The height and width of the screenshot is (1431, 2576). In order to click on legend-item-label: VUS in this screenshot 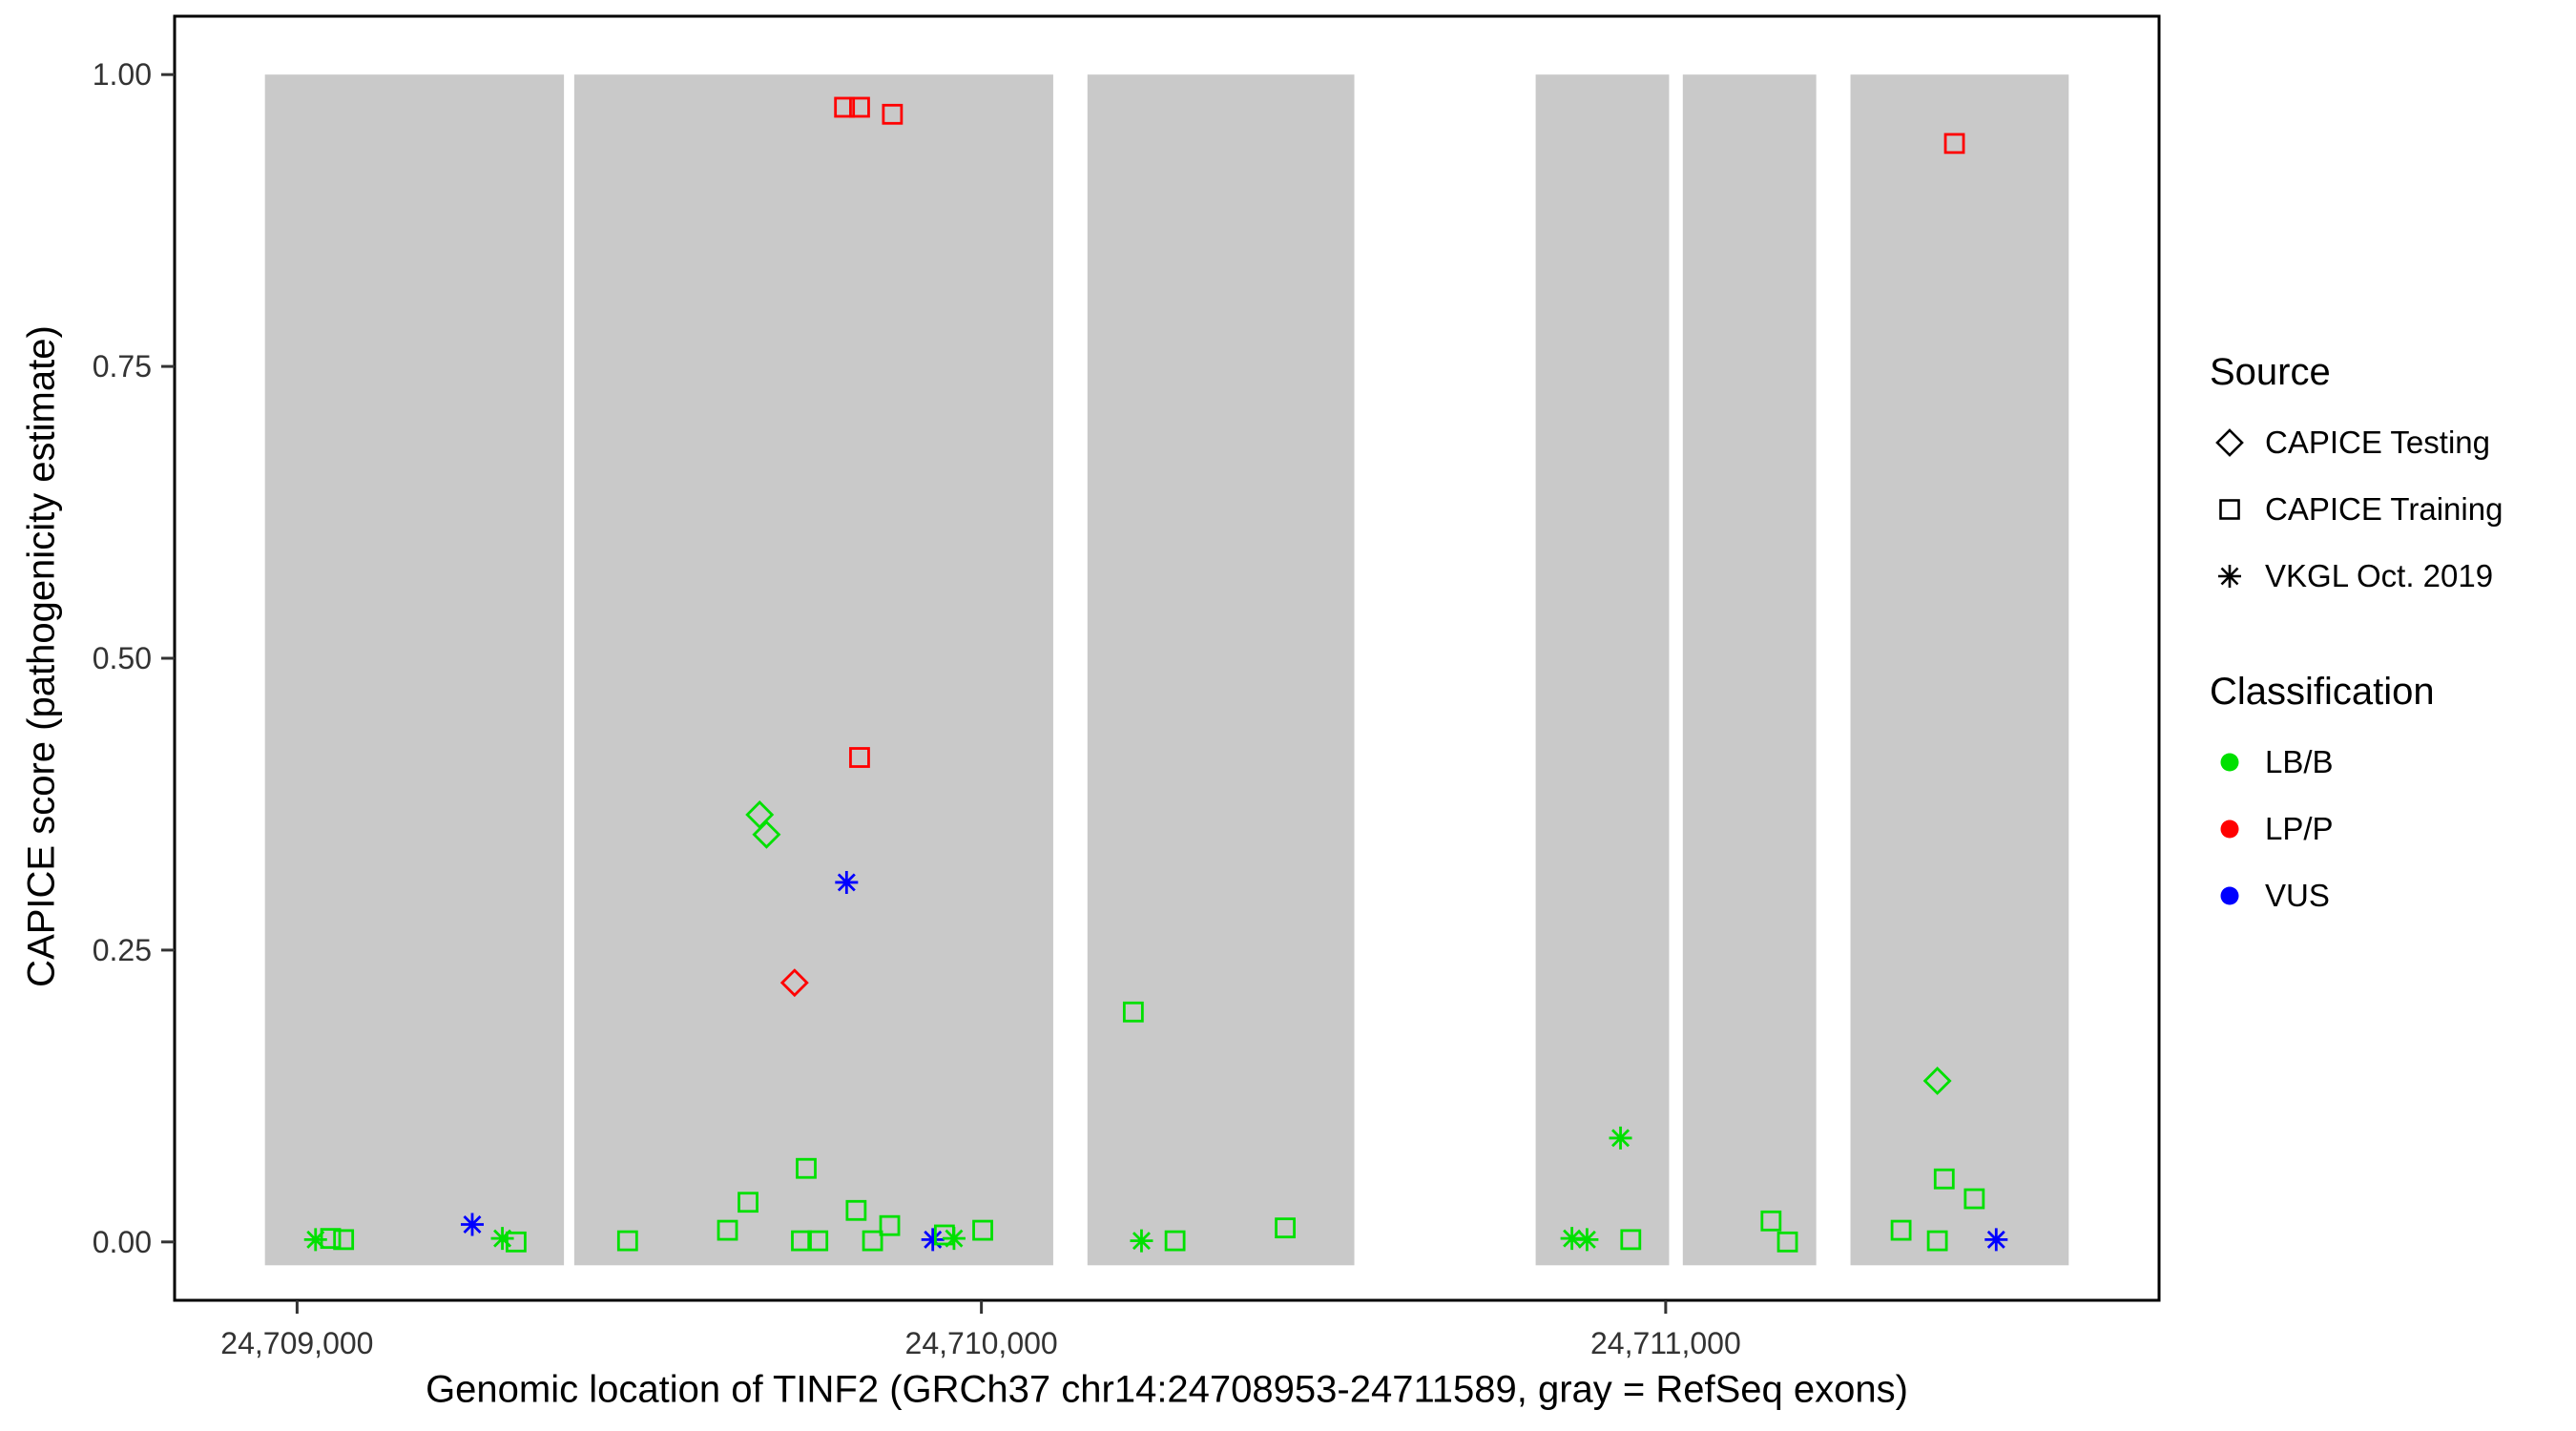, I will do `click(2297, 895)`.